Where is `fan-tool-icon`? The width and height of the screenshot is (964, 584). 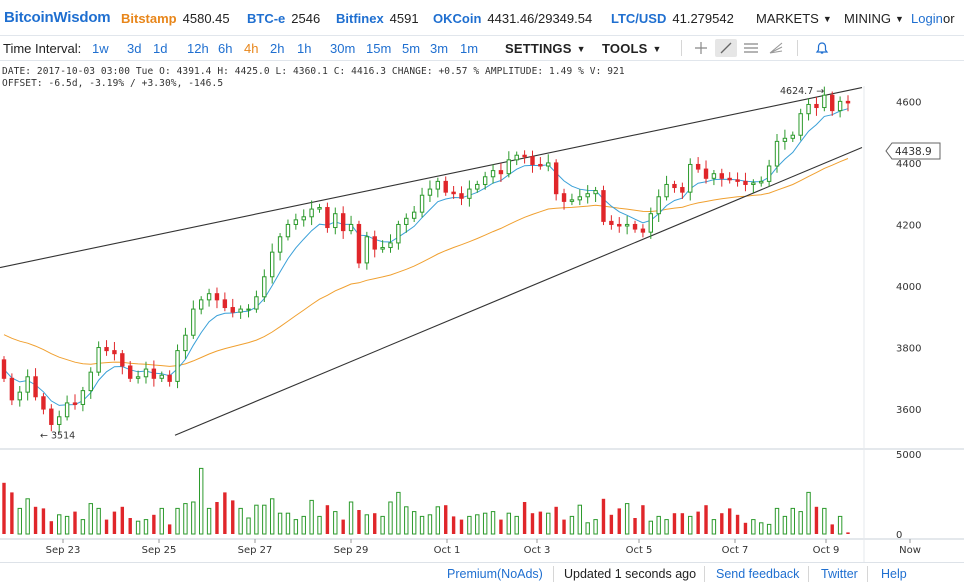 fan-tool-icon is located at coordinates (776, 48).